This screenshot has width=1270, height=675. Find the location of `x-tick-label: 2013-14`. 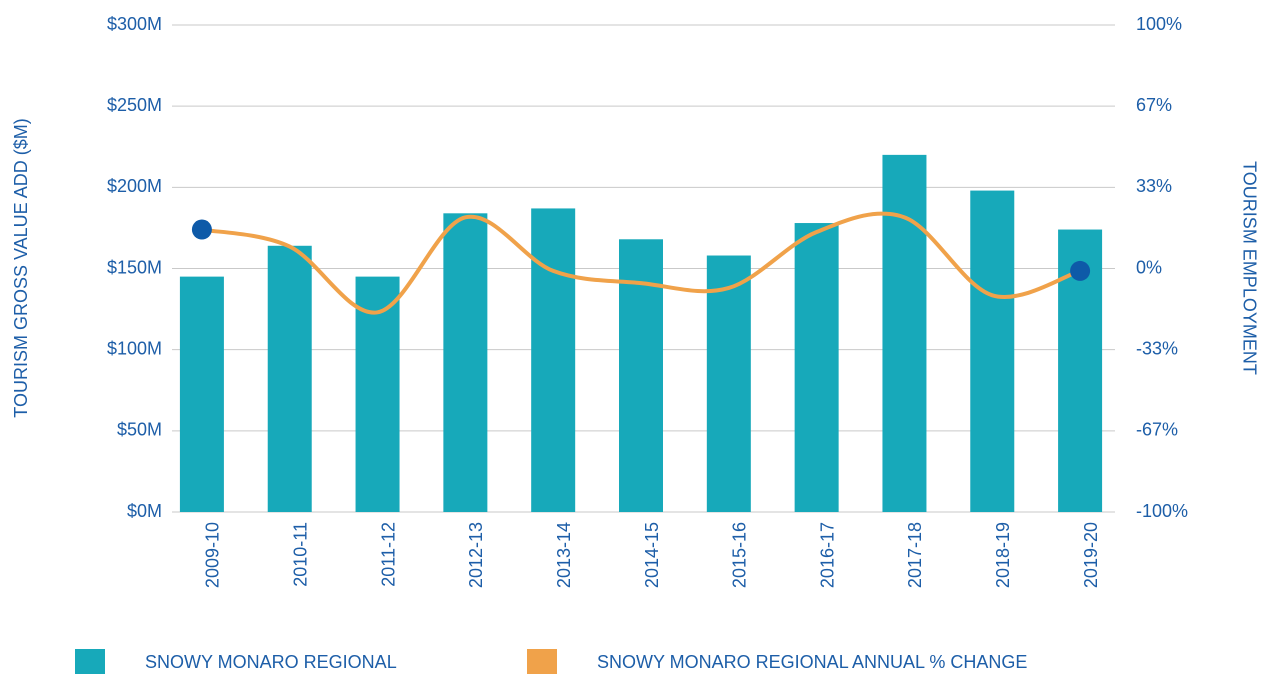

x-tick-label: 2013-14 is located at coordinates (564, 555).